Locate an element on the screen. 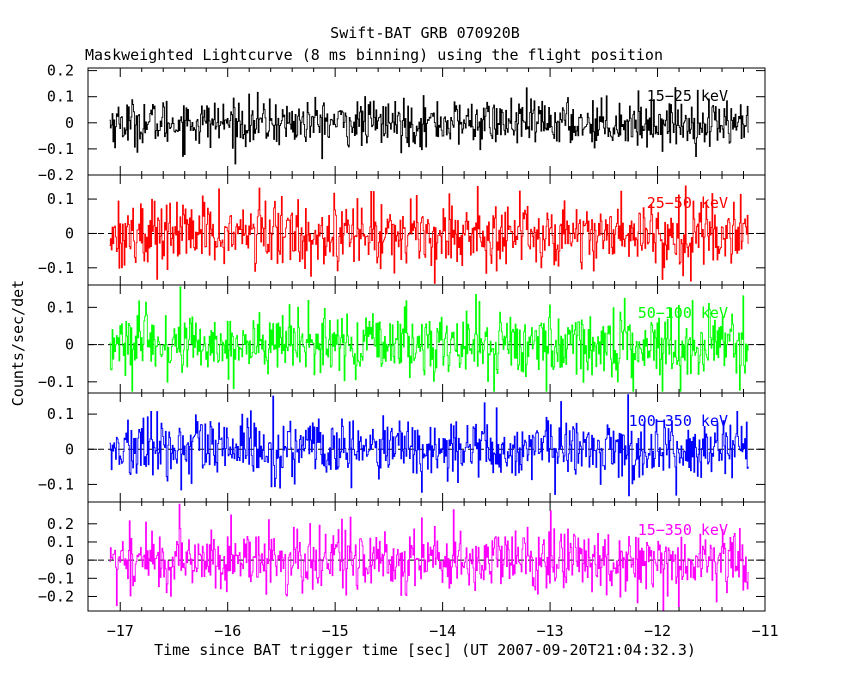 This screenshot has width=850, height=680. panel-3: −0.1 0 0.1 50−100 keV is located at coordinates (402, 339).